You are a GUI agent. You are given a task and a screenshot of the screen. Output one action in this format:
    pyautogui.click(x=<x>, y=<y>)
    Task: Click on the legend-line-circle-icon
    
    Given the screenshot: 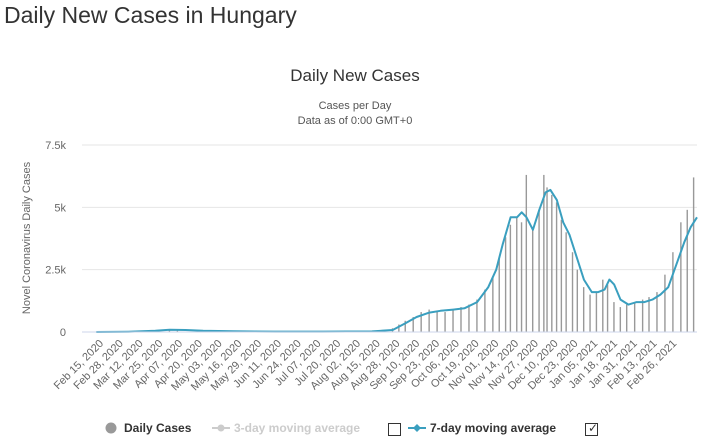 What is the action you would take?
    pyautogui.click(x=221, y=428)
    